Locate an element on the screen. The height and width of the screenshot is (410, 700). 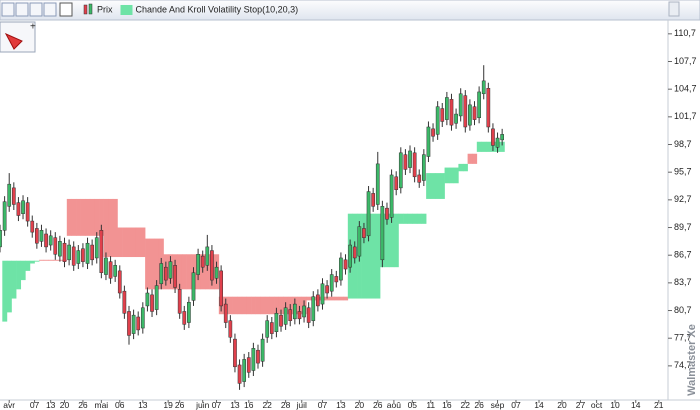
y-tick-label: 98,7 is located at coordinates (683, 144).